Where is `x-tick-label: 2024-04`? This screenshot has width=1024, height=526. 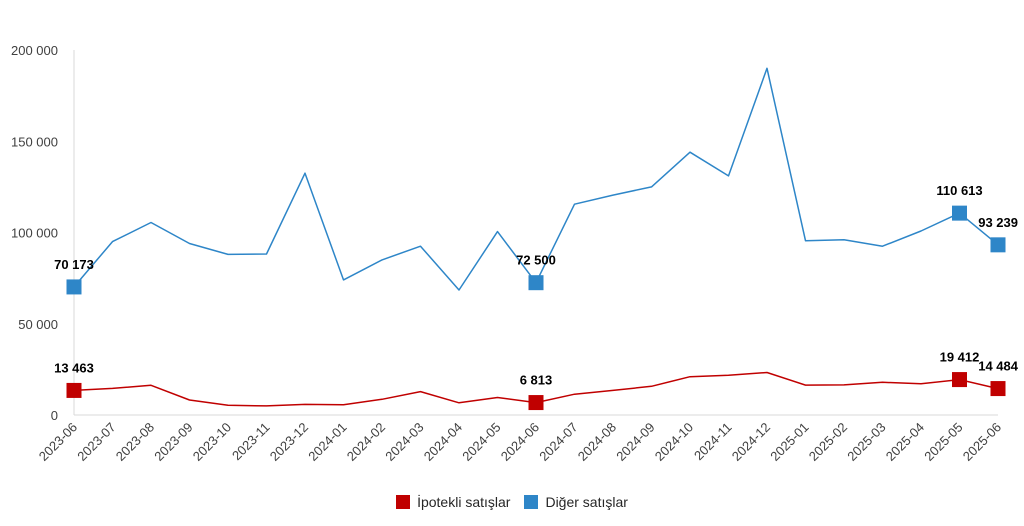 x-tick-label: 2024-04 is located at coordinates (443, 442).